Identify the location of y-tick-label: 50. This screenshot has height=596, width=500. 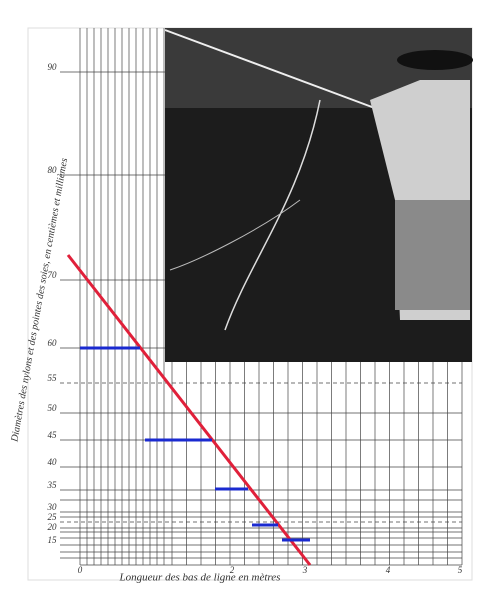
(53, 408).